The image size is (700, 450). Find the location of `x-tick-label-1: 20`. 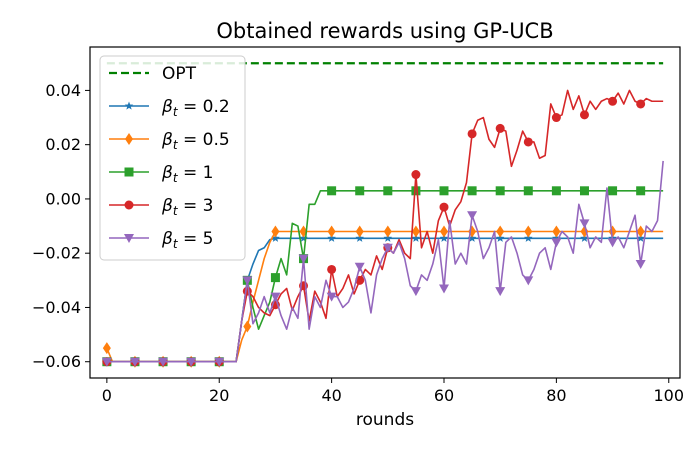

x-tick-label-1: 20 is located at coordinates (219, 395).